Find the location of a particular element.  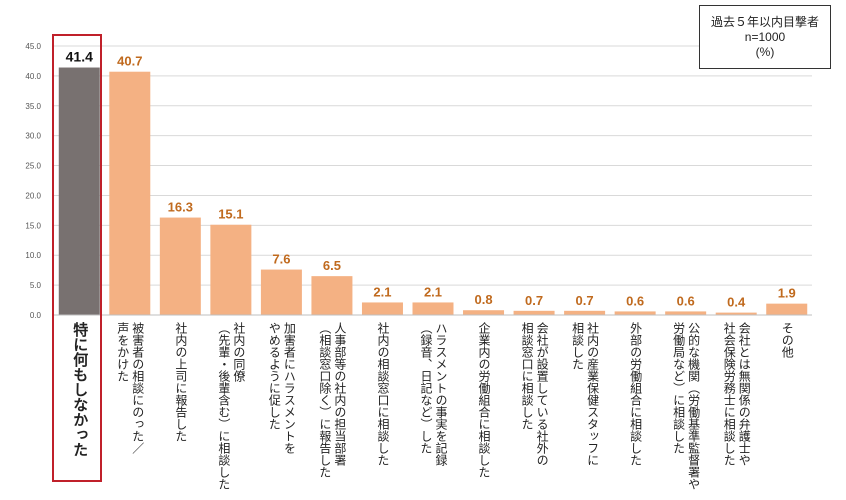

legend-sample-title: 過去５年以内目撃者 is located at coordinates (764, 22).